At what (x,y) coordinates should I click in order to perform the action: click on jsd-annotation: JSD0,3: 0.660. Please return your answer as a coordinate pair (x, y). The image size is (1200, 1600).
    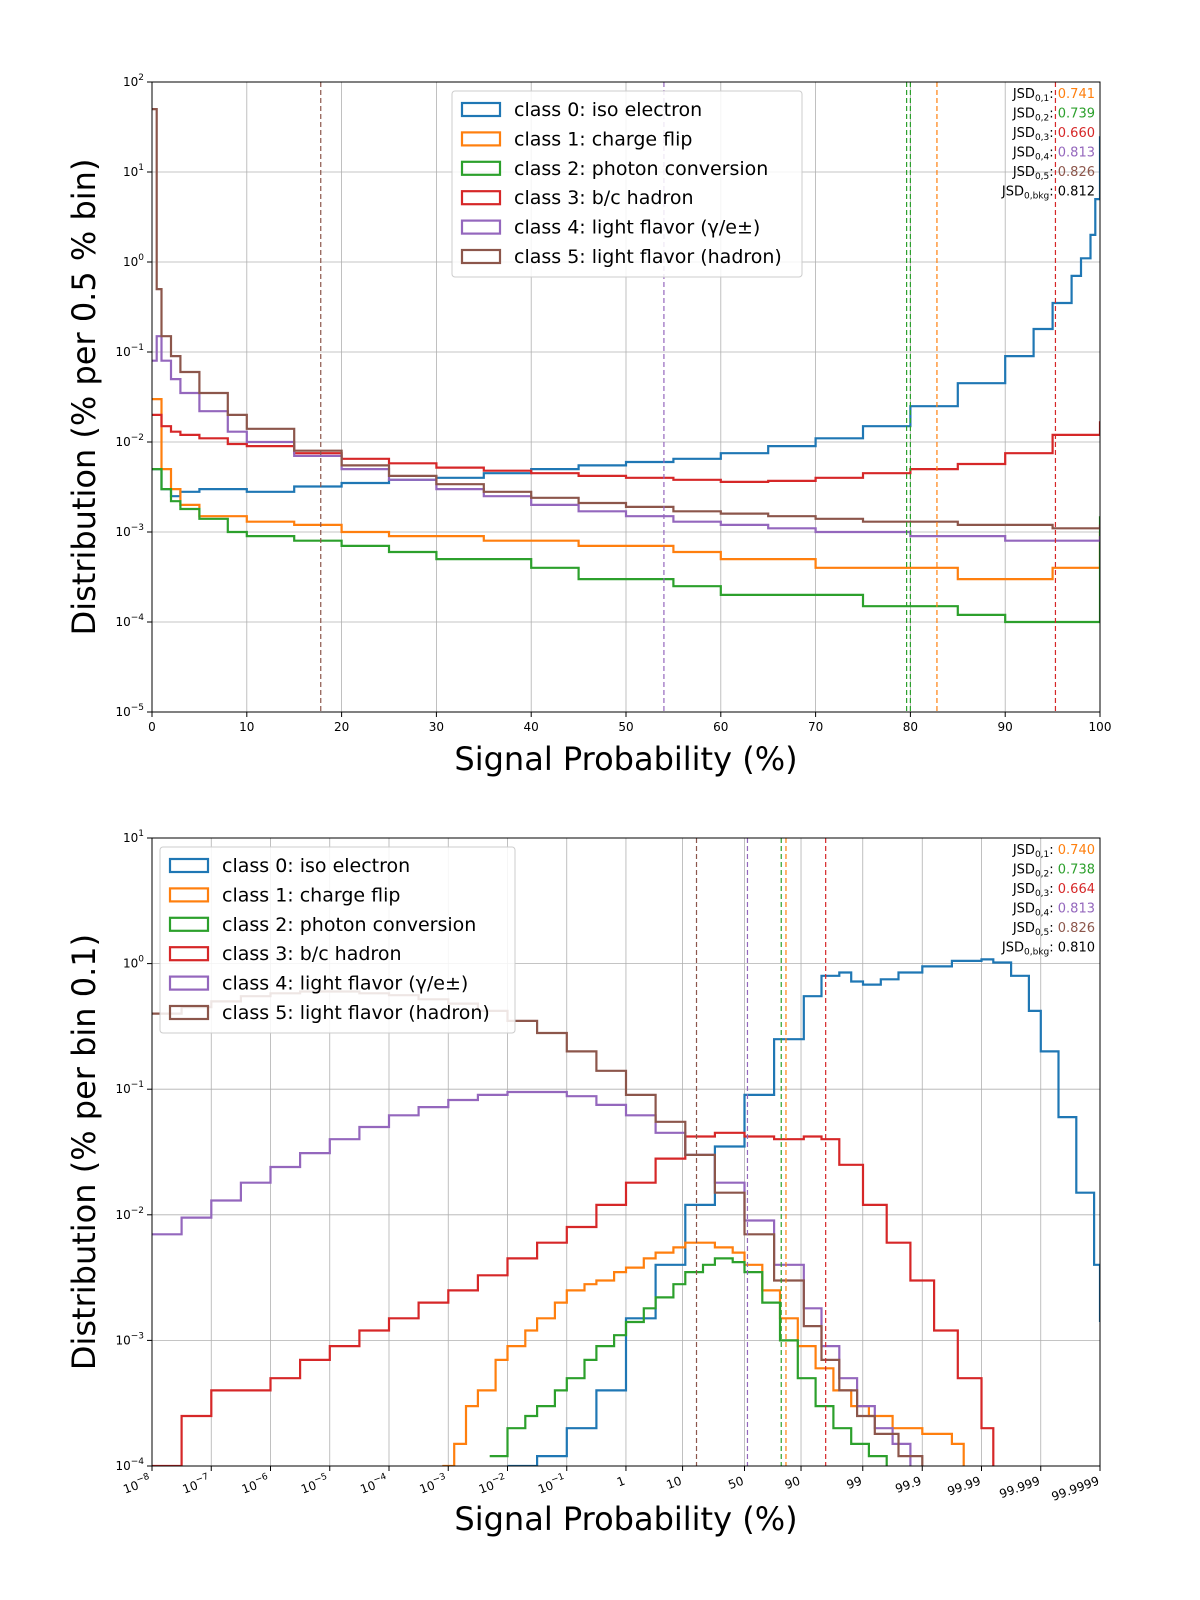
    Looking at the image, I should click on (1053, 134).